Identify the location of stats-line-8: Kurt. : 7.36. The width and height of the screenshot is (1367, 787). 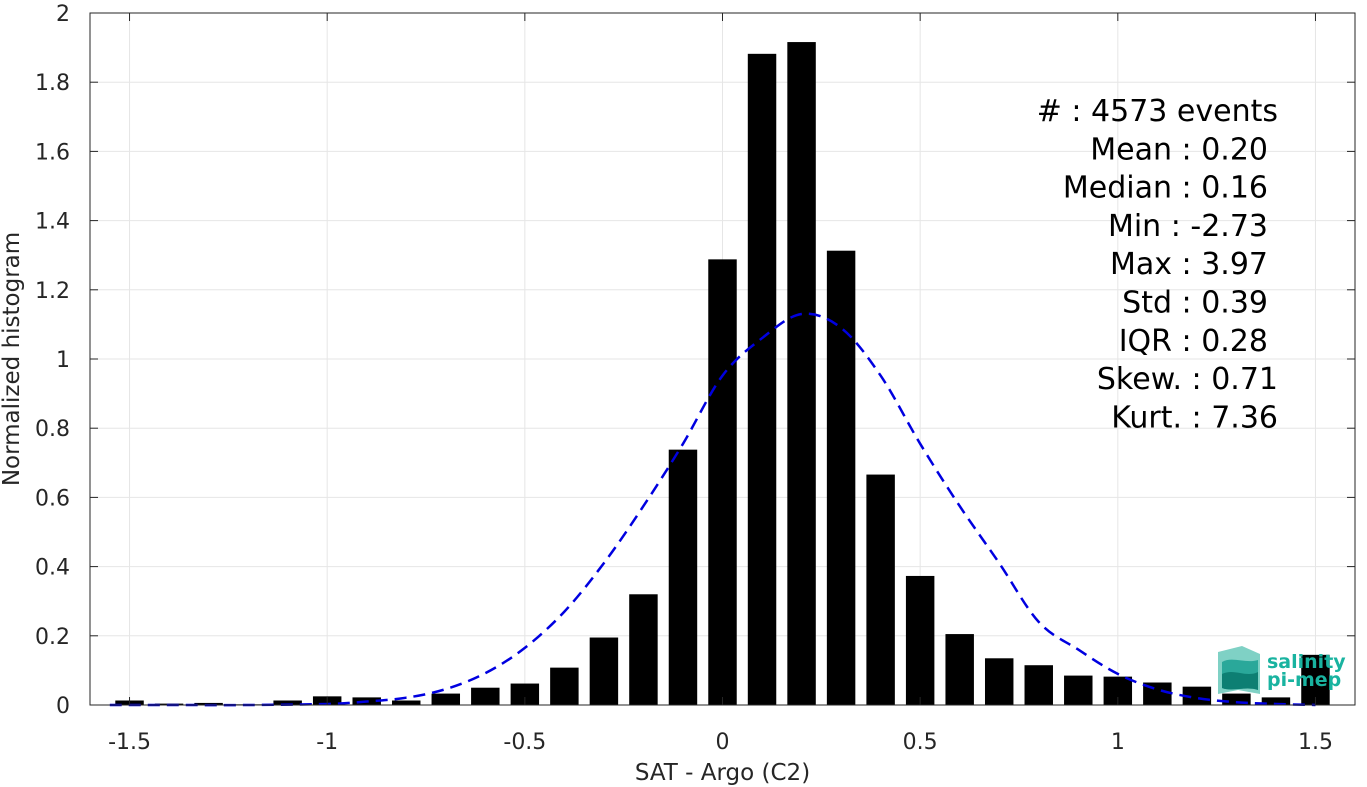
(1194, 417).